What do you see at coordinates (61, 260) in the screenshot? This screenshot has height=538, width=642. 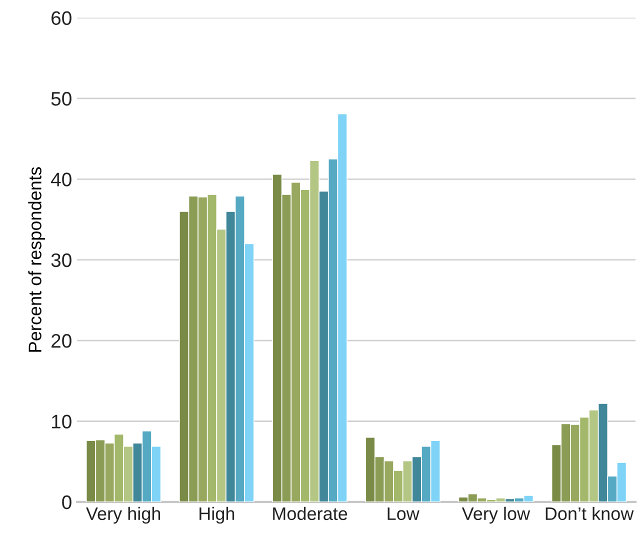 I see `y-tick-label: 30` at bounding box center [61, 260].